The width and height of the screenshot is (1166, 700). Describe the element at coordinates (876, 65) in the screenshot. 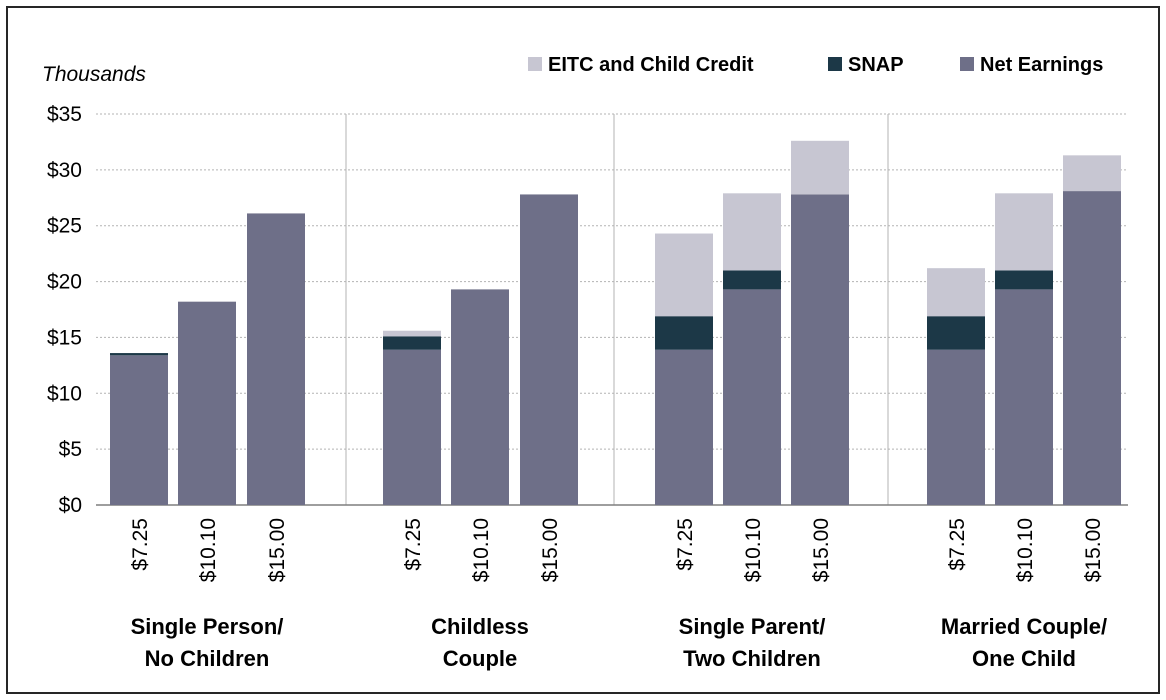

I see `legend-label-snap: SNAP` at that location.